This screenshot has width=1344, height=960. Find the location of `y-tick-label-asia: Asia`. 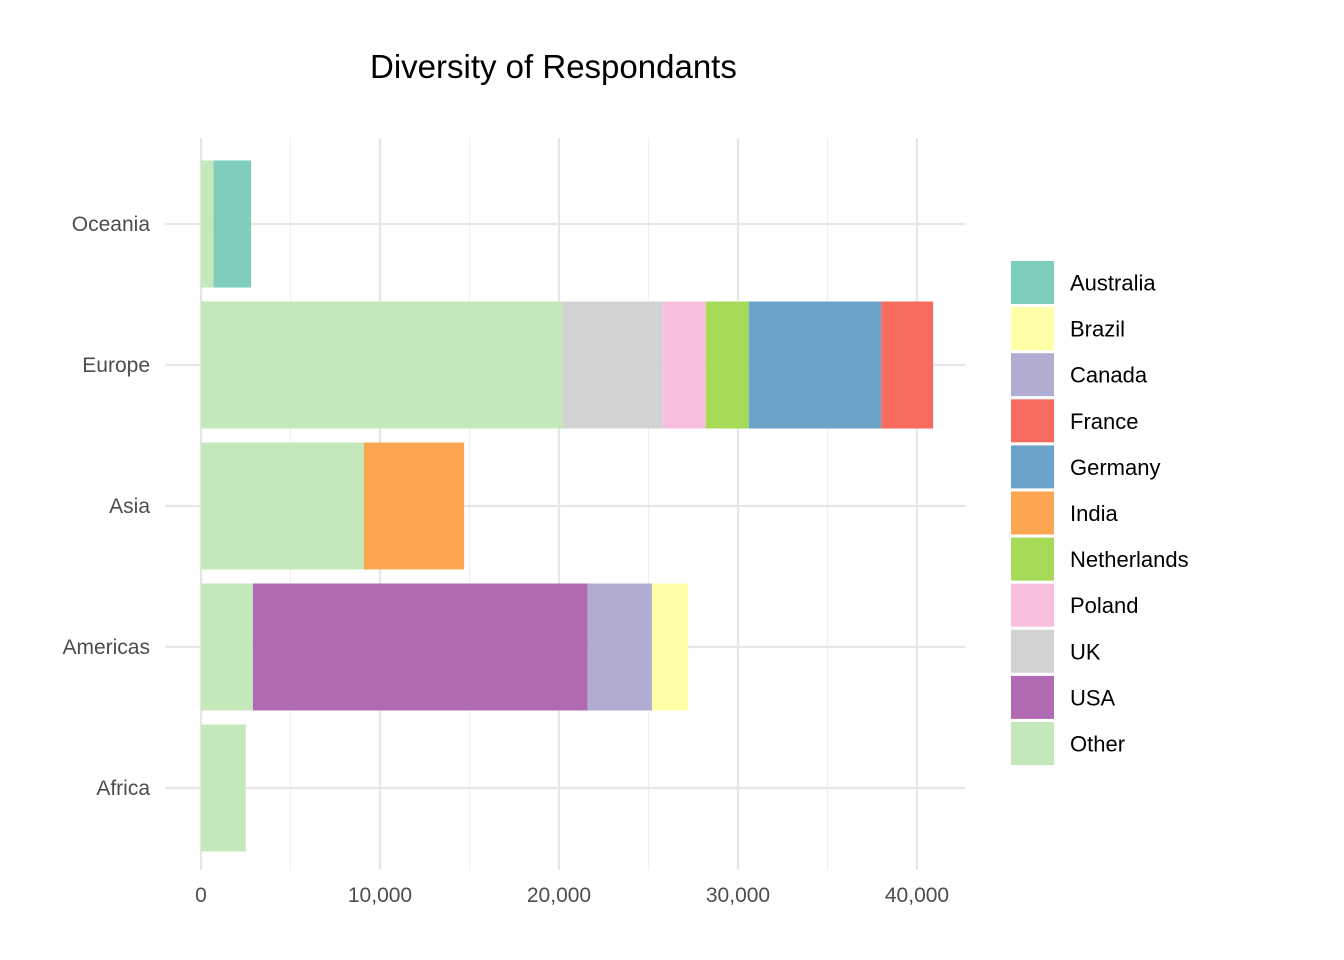

y-tick-label-asia: Asia is located at coordinates (129, 506).